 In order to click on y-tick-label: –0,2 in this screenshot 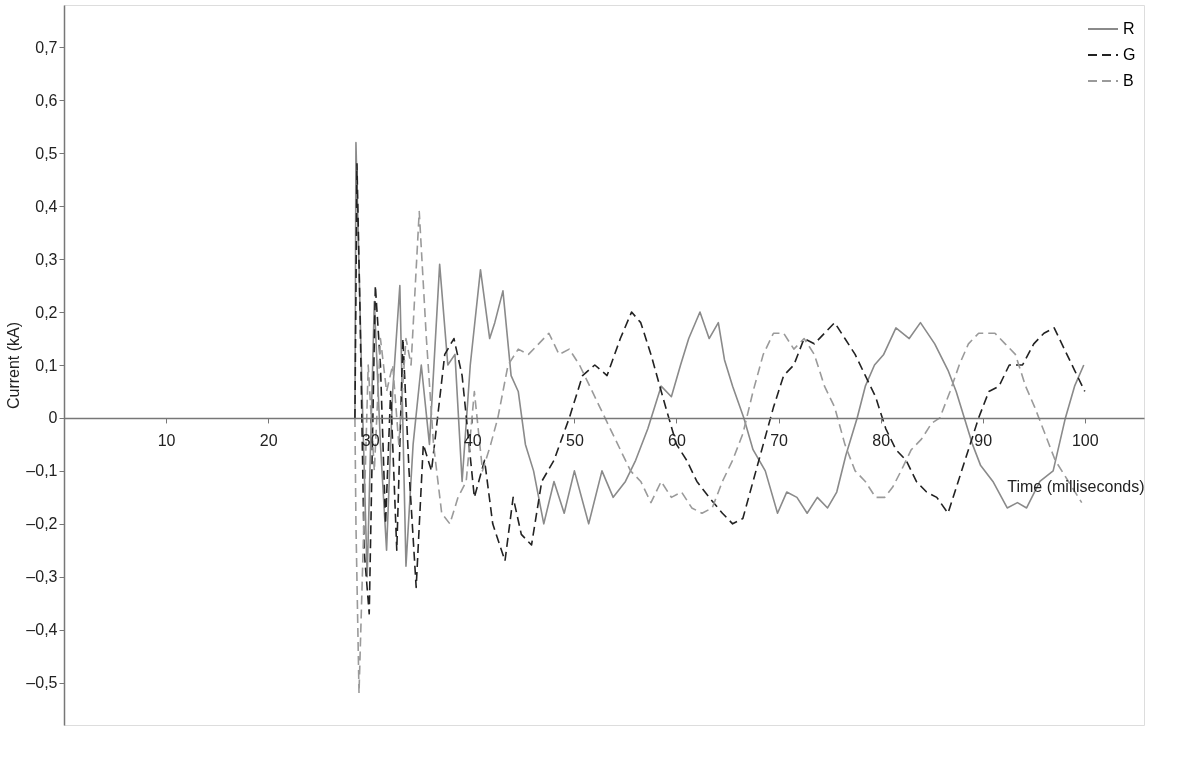, I will do `click(42, 524)`.